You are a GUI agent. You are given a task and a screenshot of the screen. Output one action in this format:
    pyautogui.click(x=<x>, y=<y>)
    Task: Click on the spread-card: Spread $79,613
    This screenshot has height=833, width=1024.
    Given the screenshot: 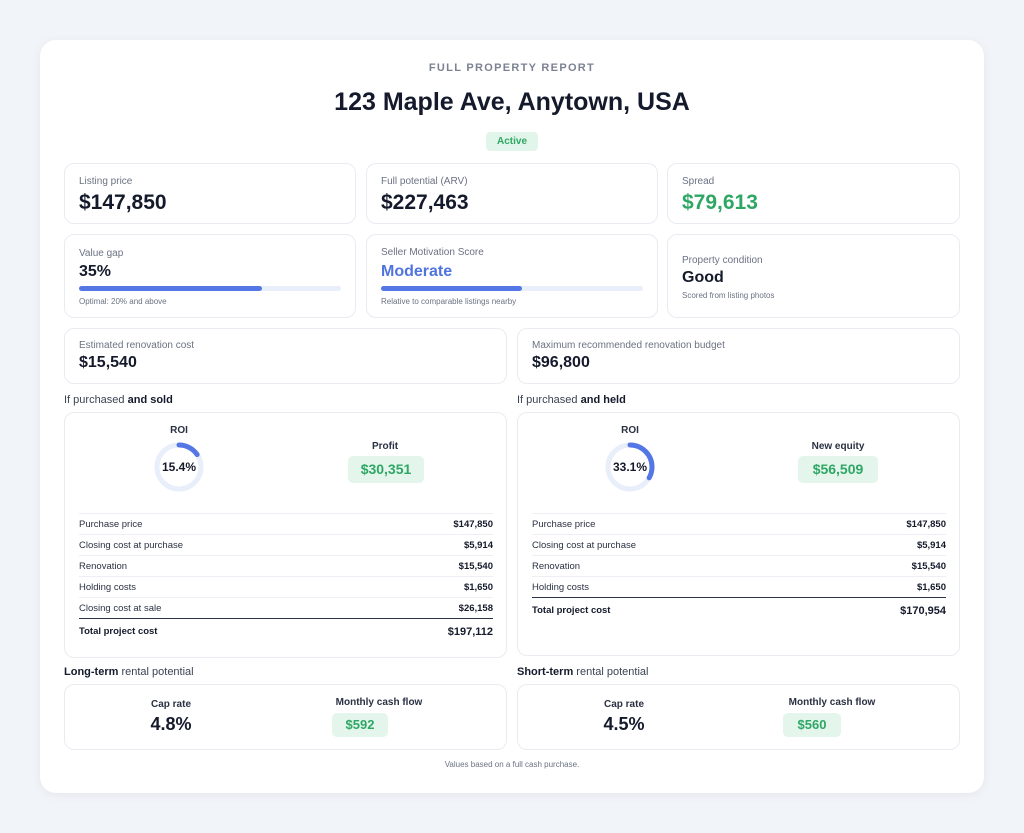 What is the action you would take?
    pyautogui.click(x=813, y=193)
    